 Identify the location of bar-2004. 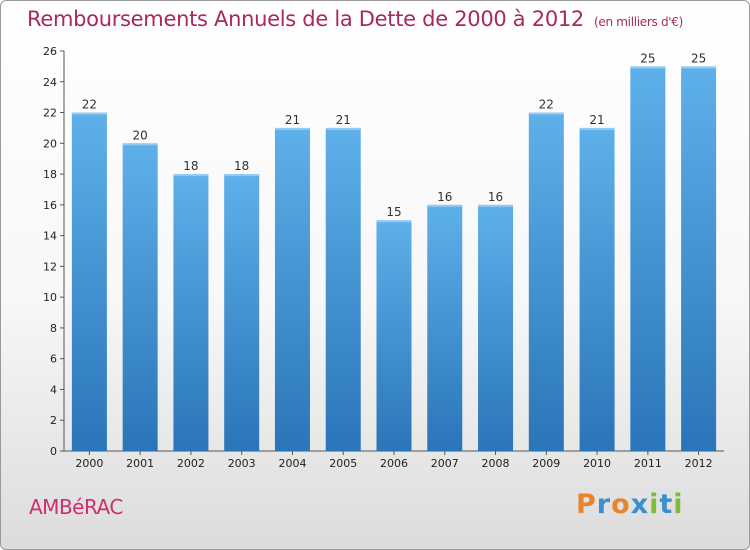
(292, 289).